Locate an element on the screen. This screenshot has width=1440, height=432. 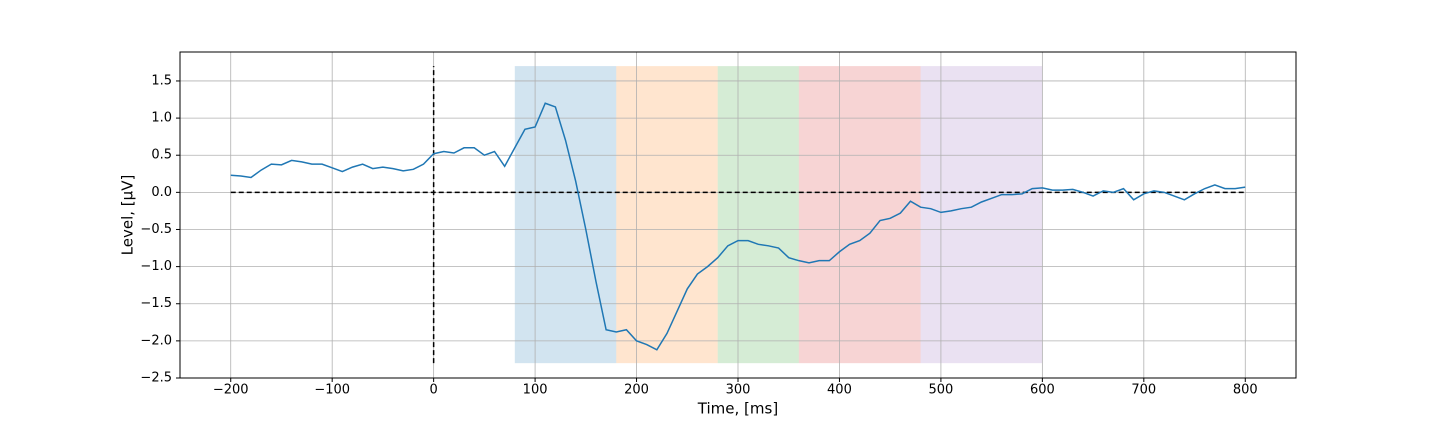
x-tick-label: 800 is located at coordinates (1245, 390).